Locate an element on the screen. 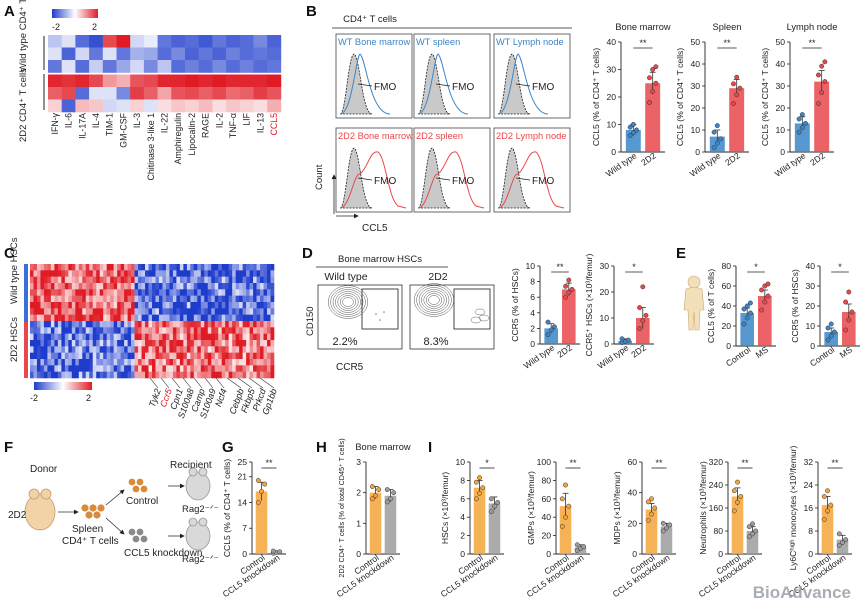 The height and width of the screenshot is (609, 865). bar-chart-tick-label: 10 is located at coordinates (460, 462).